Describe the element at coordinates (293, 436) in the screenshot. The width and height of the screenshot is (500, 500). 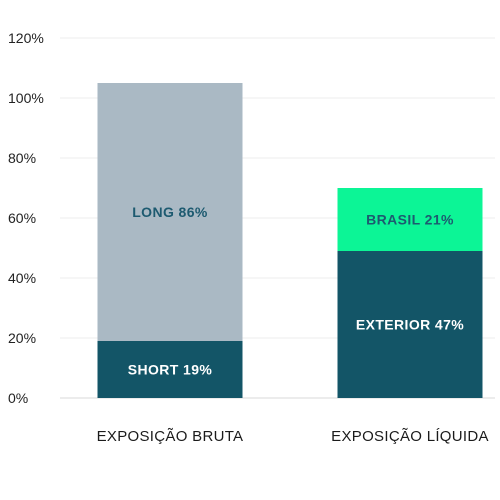
I see `x-axis-categories: EXPOSIÇÃO BRUTA EXPOSIÇÃO LÍQUIDA` at that location.